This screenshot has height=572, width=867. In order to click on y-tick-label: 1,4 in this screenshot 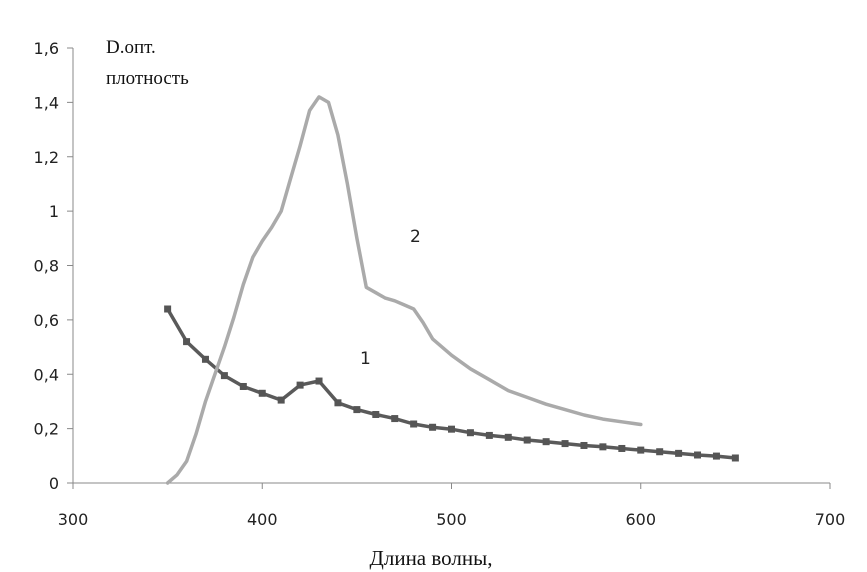, I will do `click(46, 102)`.